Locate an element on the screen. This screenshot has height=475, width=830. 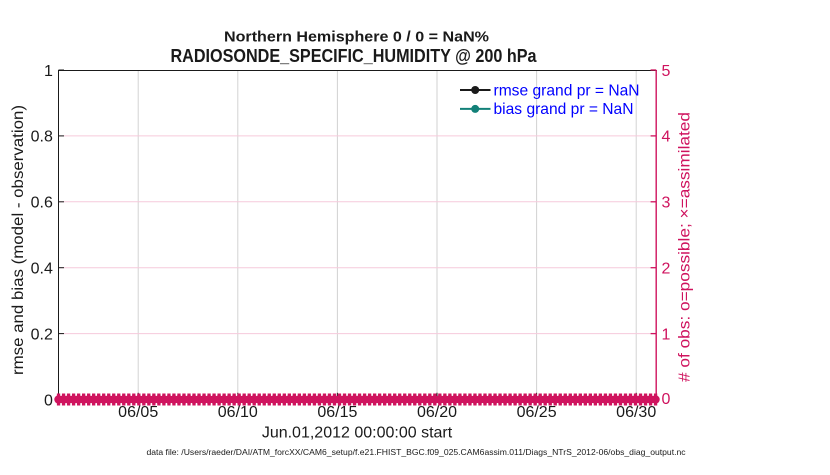
svg-text: 4 is located at coordinates (666, 137).